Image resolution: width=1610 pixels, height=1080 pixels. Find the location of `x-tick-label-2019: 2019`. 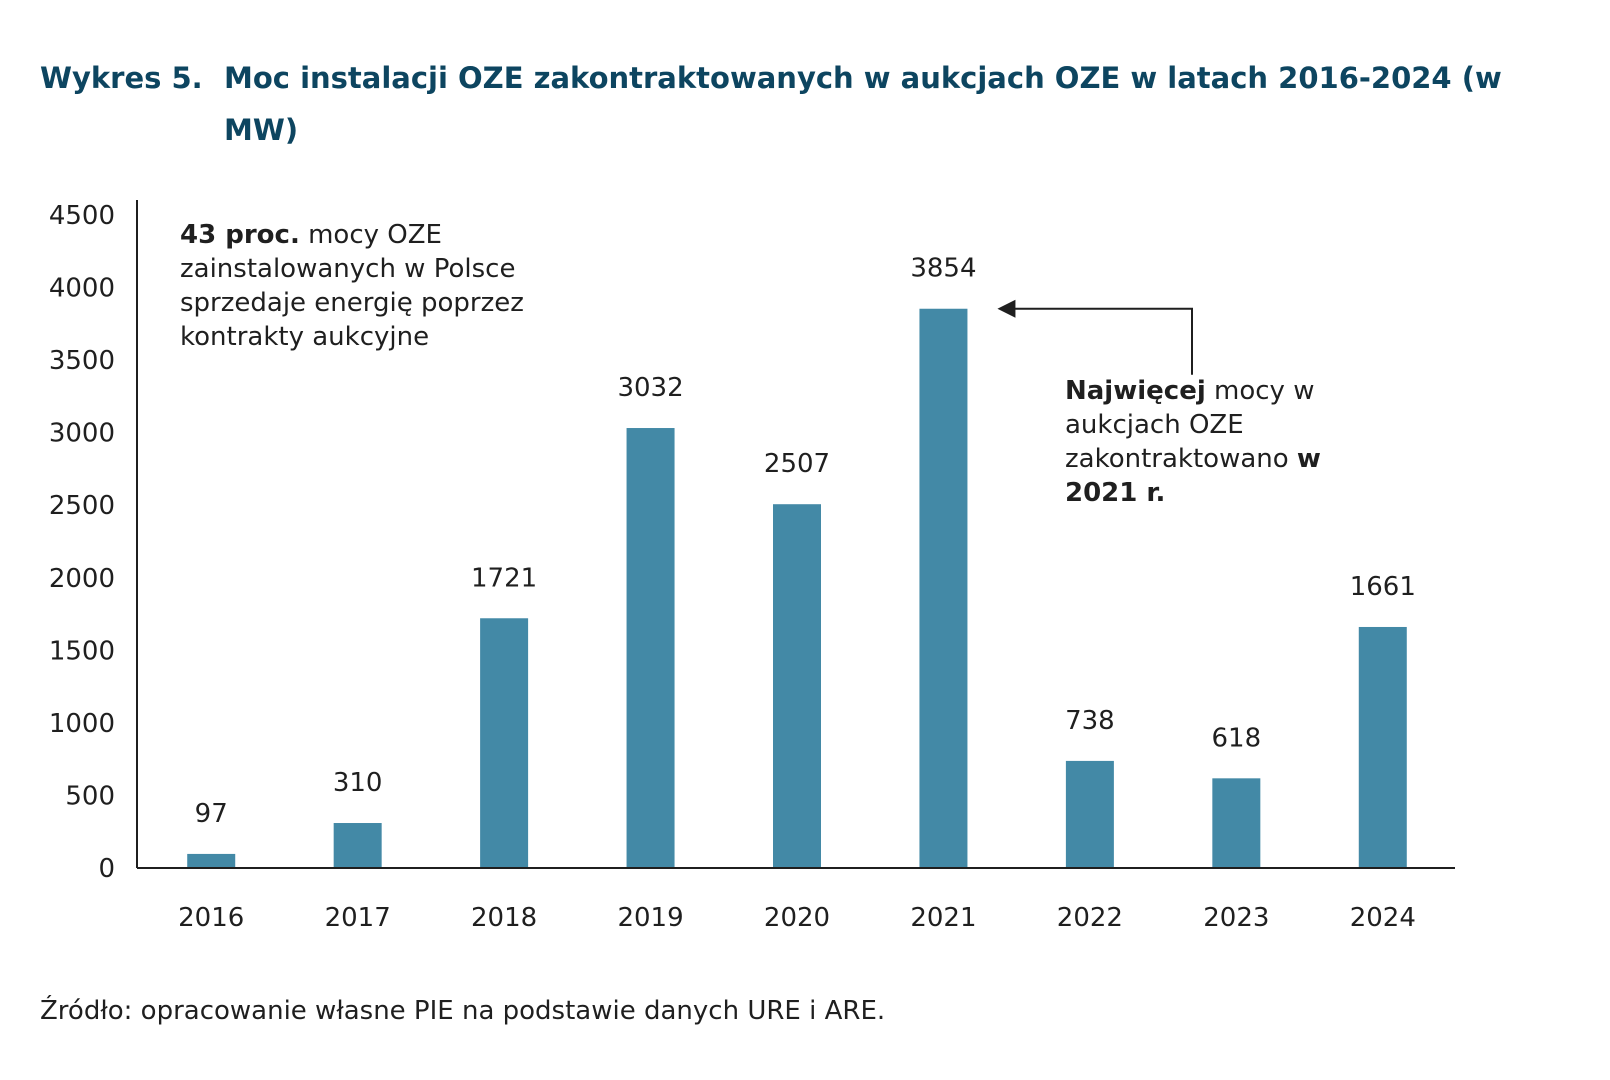

x-tick-label-2019: 2019 is located at coordinates (650, 918).